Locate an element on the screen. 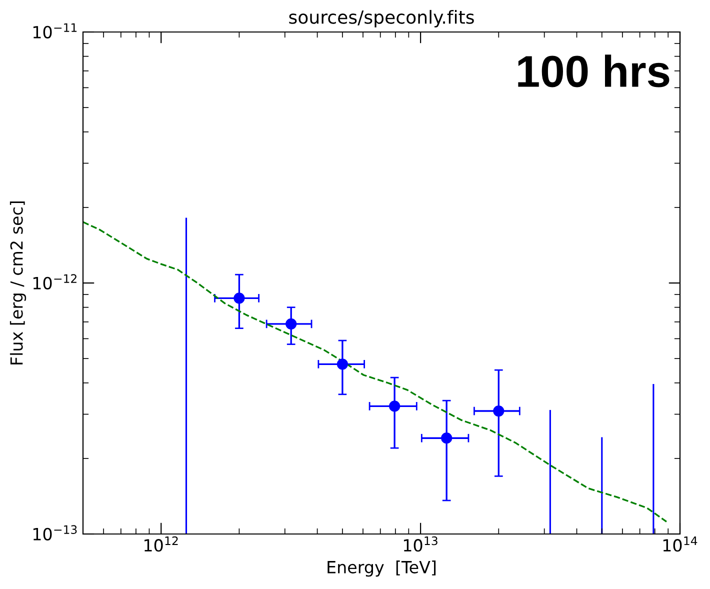 The height and width of the screenshot is (589, 710). y-tick-label: 10$^{−12}$ is located at coordinates (54, 282).